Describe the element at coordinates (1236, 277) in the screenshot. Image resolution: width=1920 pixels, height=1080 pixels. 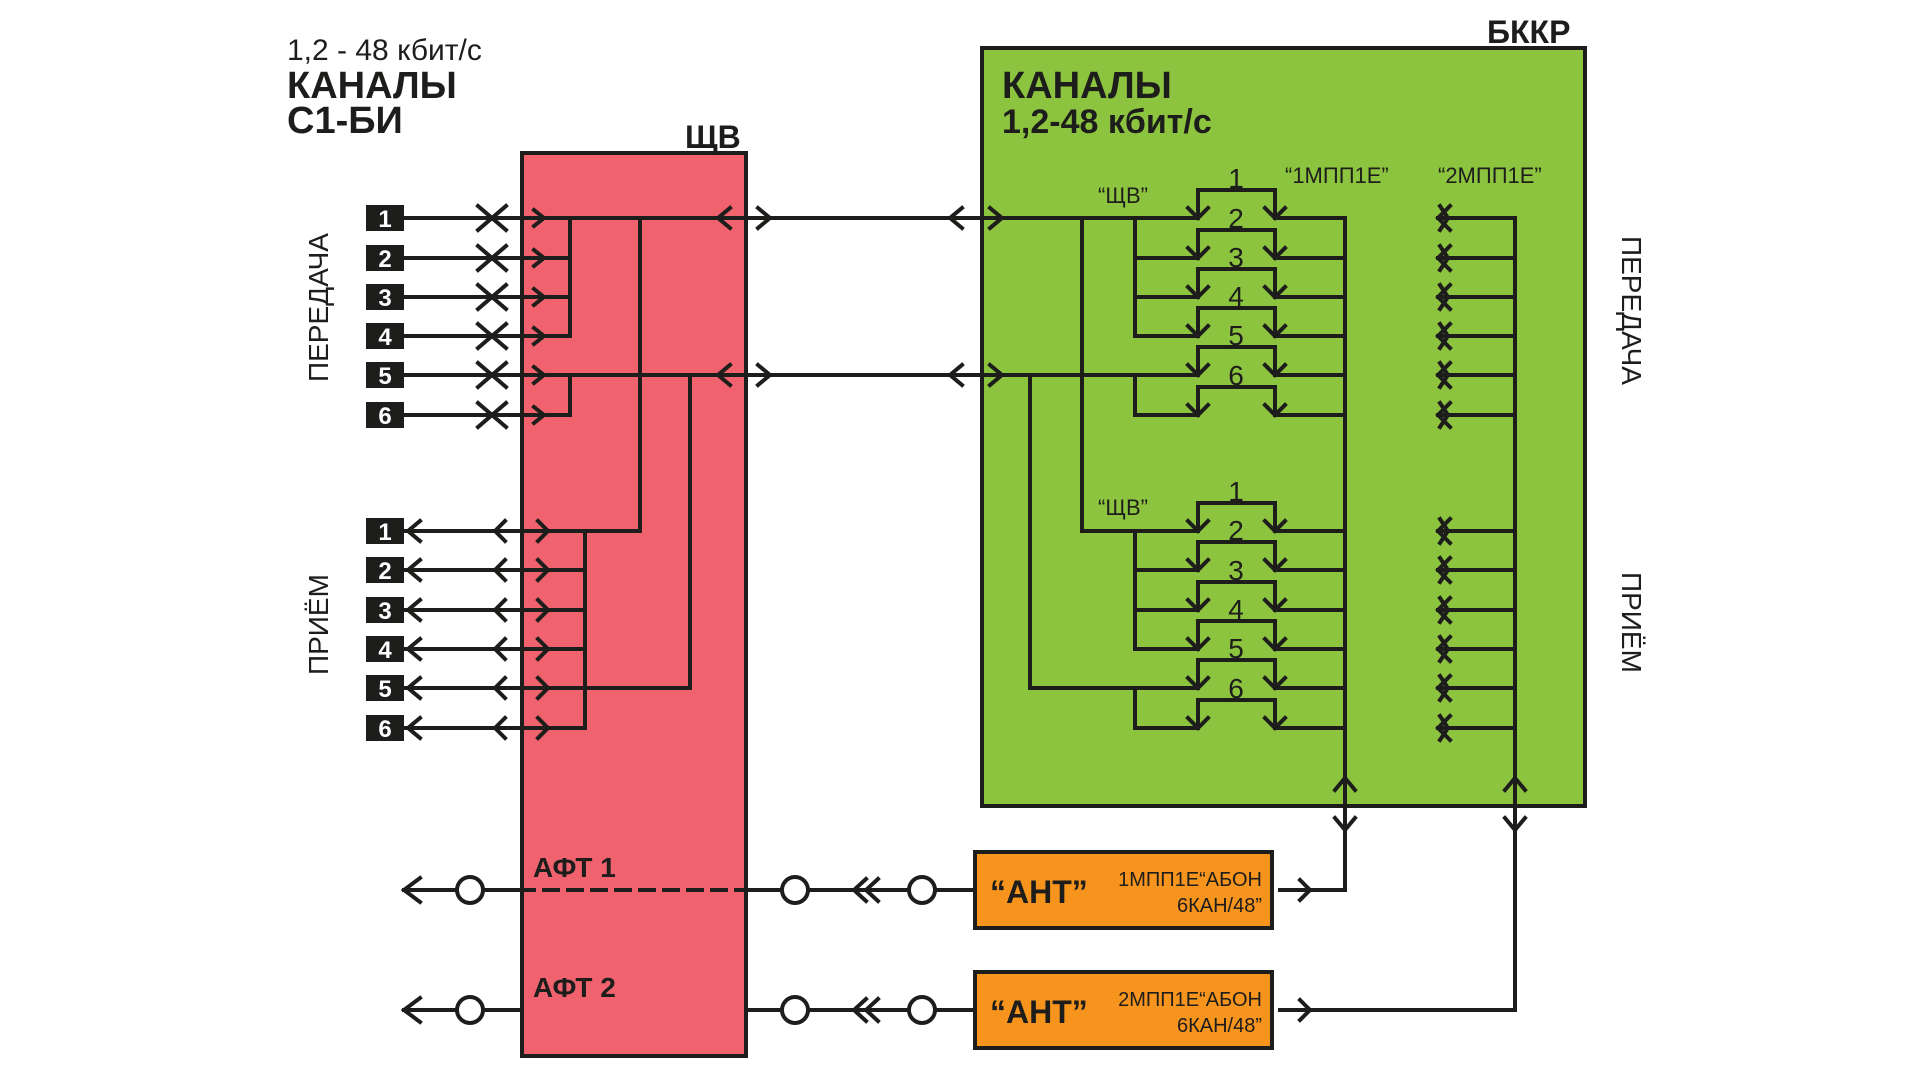
I see `switch-numbers-top: 1 2 3 4 5 6` at that location.